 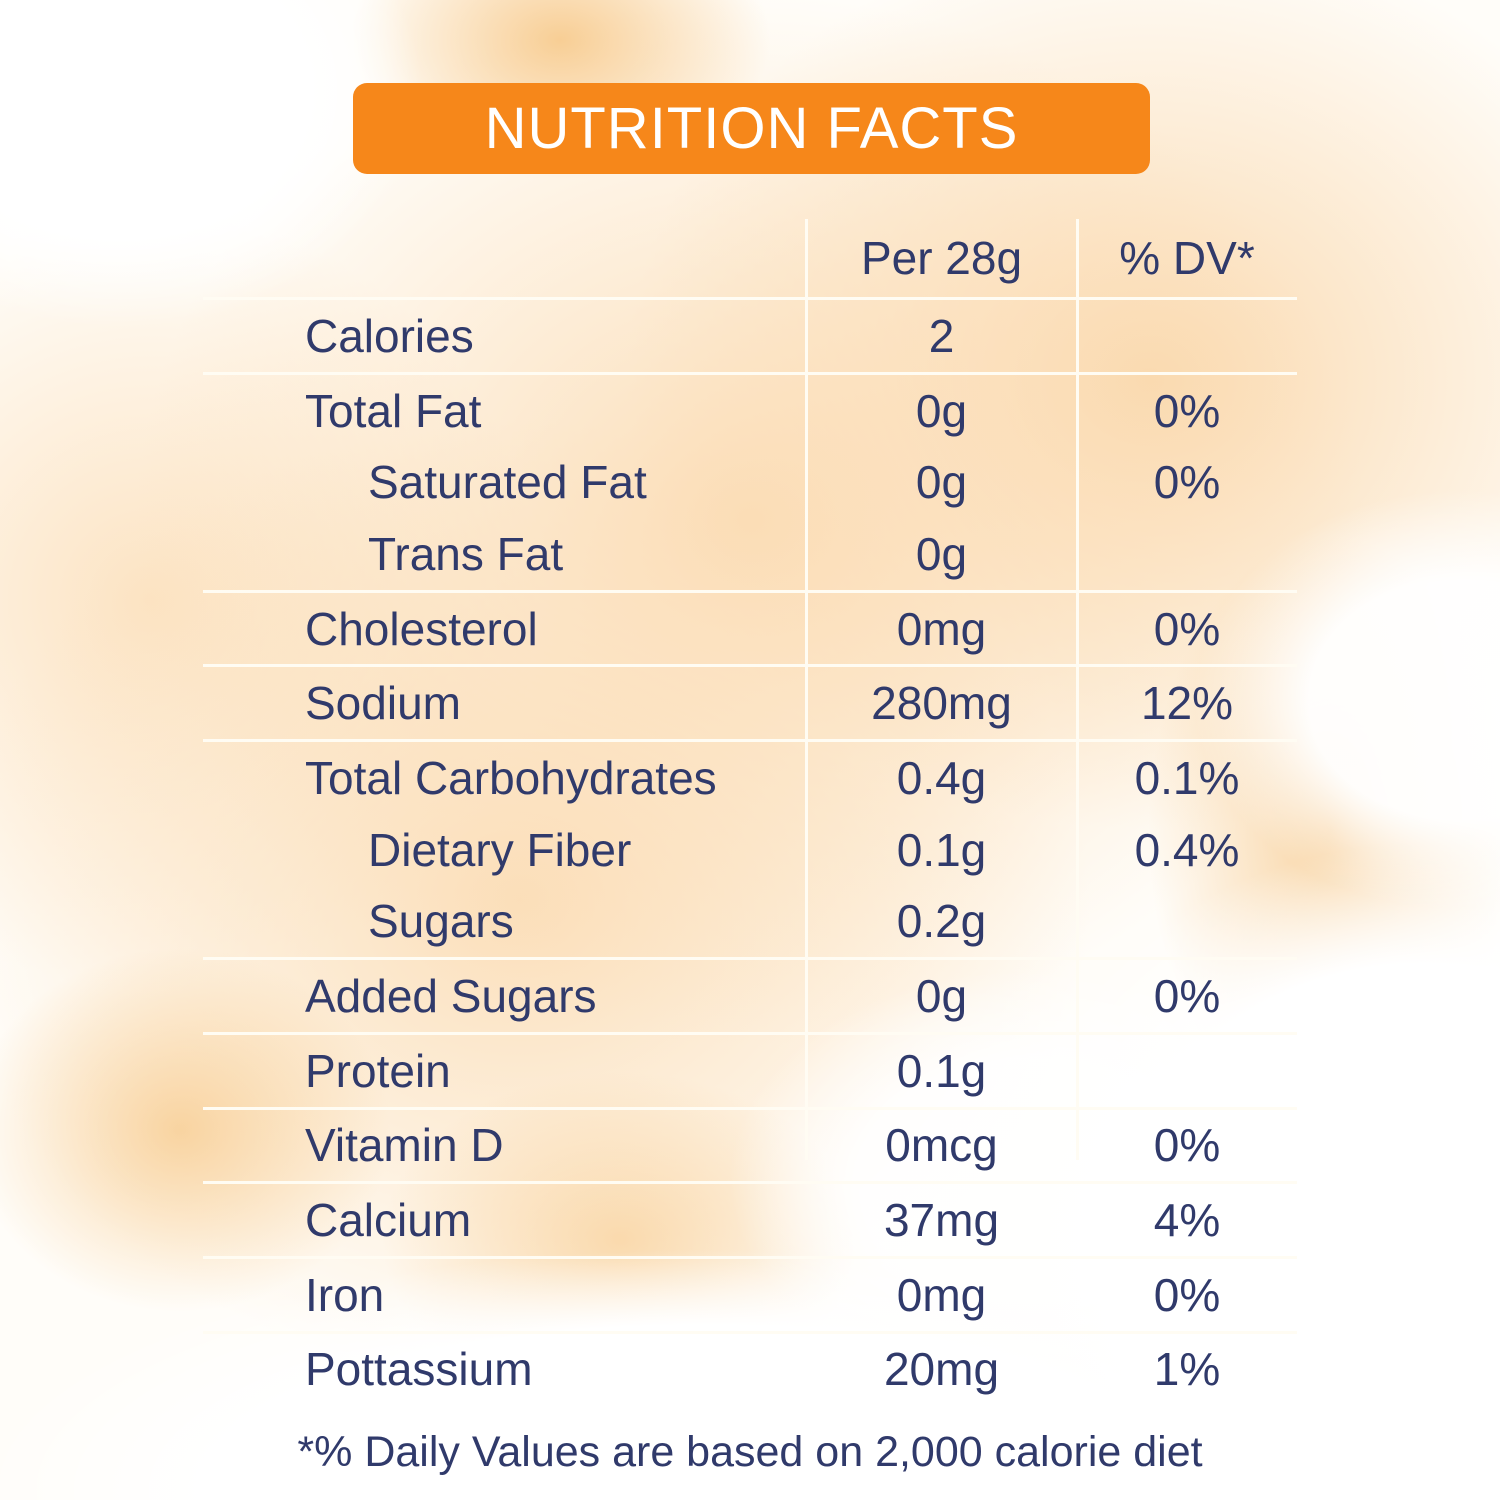 What do you see at coordinates (941, 258) in the screenshot?
I see `header-amount-cell: Per 28g` at bounding box center [941, 258].